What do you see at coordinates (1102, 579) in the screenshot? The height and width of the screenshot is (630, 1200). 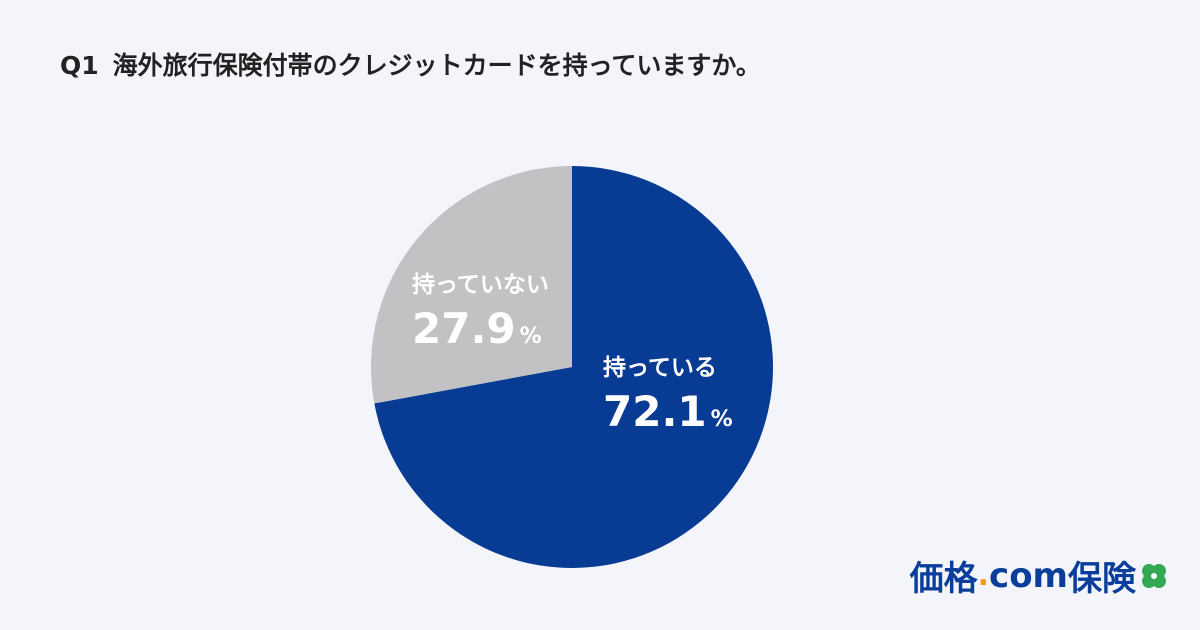 I see `logo-suffix: 保険` at bounding box center [1102, 579].